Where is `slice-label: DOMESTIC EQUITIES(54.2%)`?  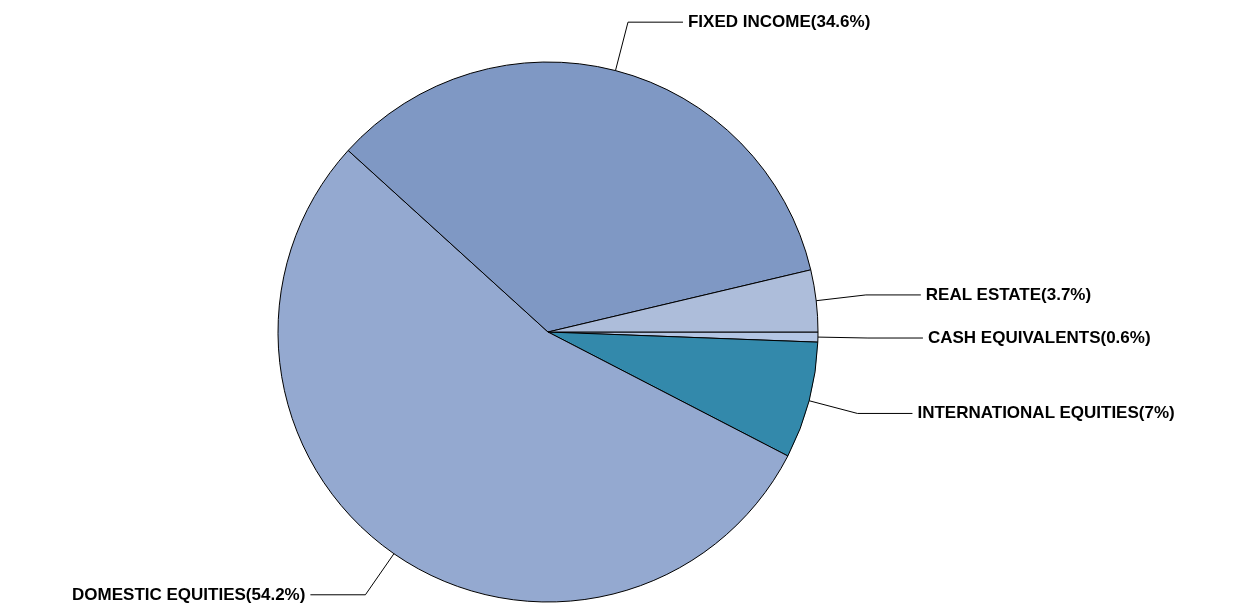 slice-label: DOMESTIC EQUITIES(54.2%) is located at coordinates (189, 594).